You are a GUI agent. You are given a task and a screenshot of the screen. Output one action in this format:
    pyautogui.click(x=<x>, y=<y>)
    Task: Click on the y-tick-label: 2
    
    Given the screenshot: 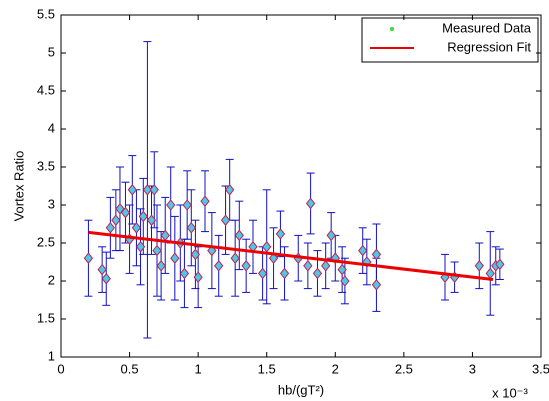 What is the action you would take?
    pyautogui.click(x=51, y=279)
    